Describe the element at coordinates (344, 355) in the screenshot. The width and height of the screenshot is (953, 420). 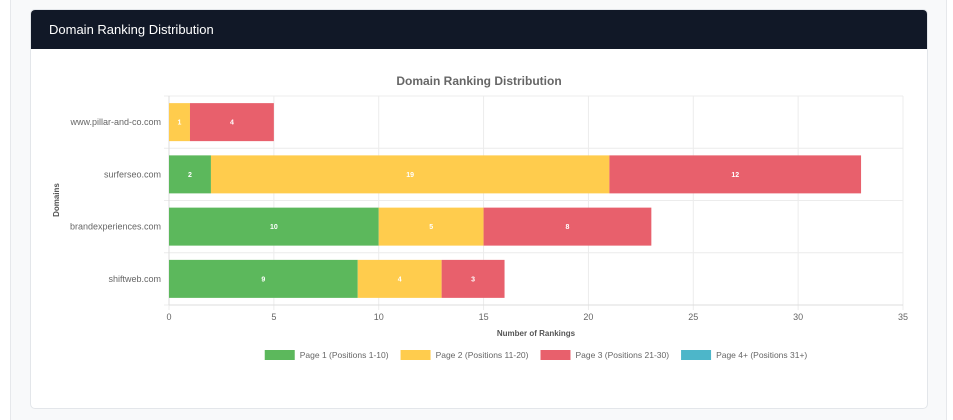
I see `legend-item-label: Page 1 (Positions 1-10)` at that location.